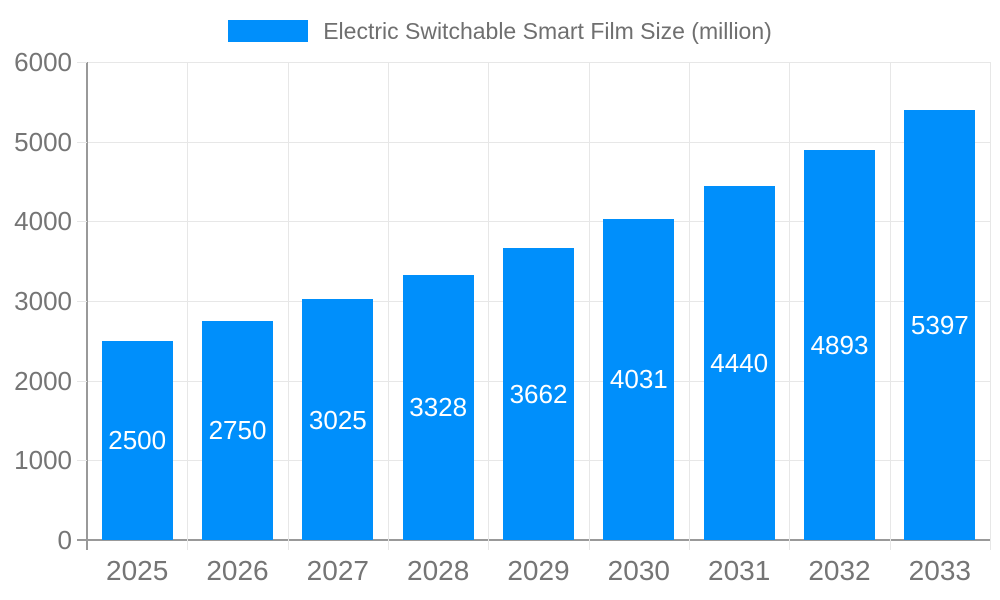 The image size is (1000, 600). I want to click on bar-value-label: 4893, so click(839, 345).